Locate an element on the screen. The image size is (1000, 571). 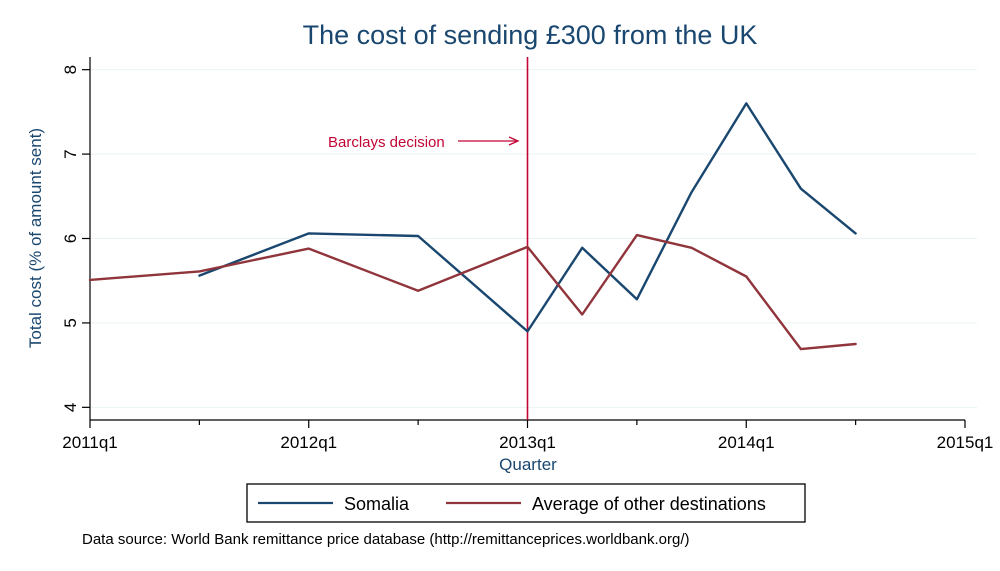
legend: Somalia Average of other destinations is located at coordinates (526, 503).